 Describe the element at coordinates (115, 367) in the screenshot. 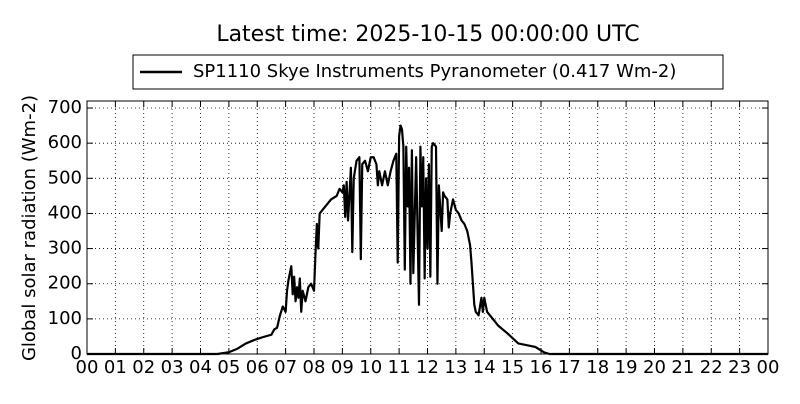

I see `x-tick-label: 01` at that location.